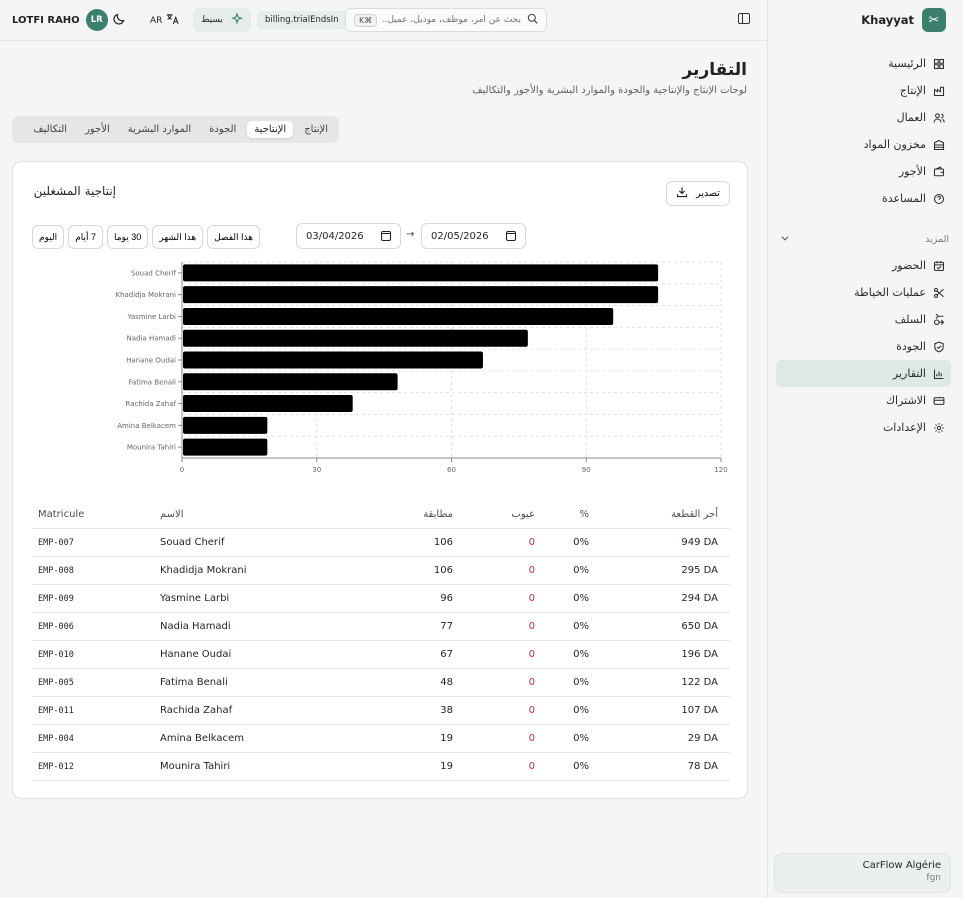 The width and height of the screenshot is (963, 898). What do you see at coordinates (146, 426) in the screenshot?
I see `y-tick-label: Amina Belkacem` at bounding box center [146, 426].